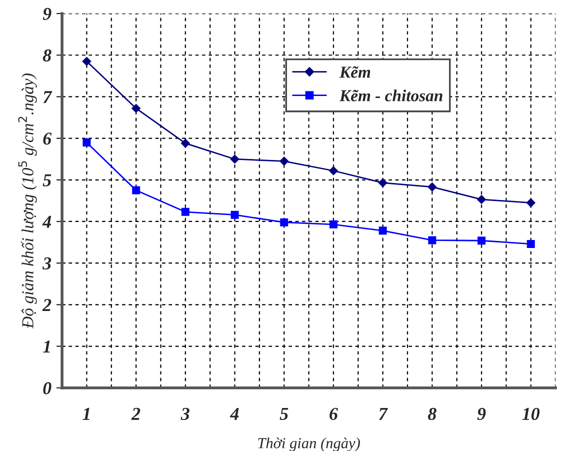  Describe the element at coordinates (481, 414) in the screenshot. I see `x-tick-label: 9` at that location.